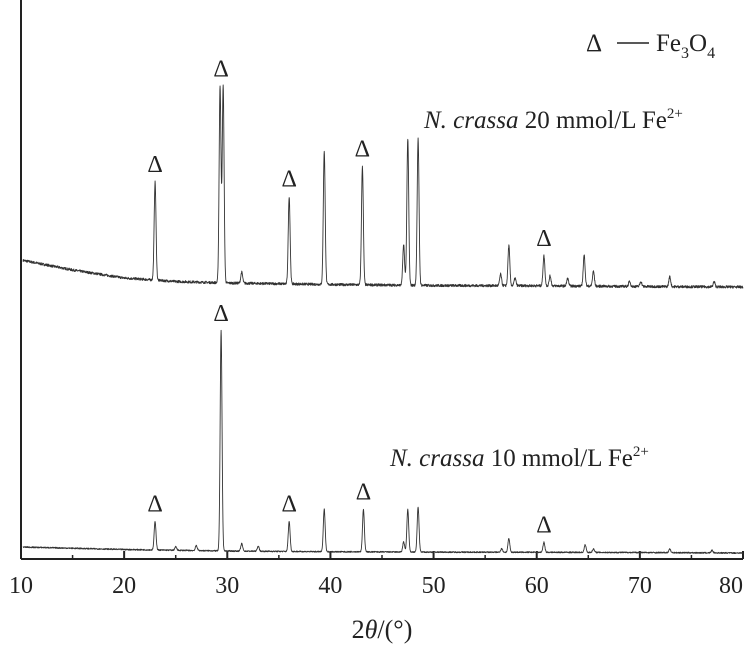  What do you see at coordinates (640, 586) in the screenshot?
I see `x-tick-label: 70` at bounding box center [640, 586].